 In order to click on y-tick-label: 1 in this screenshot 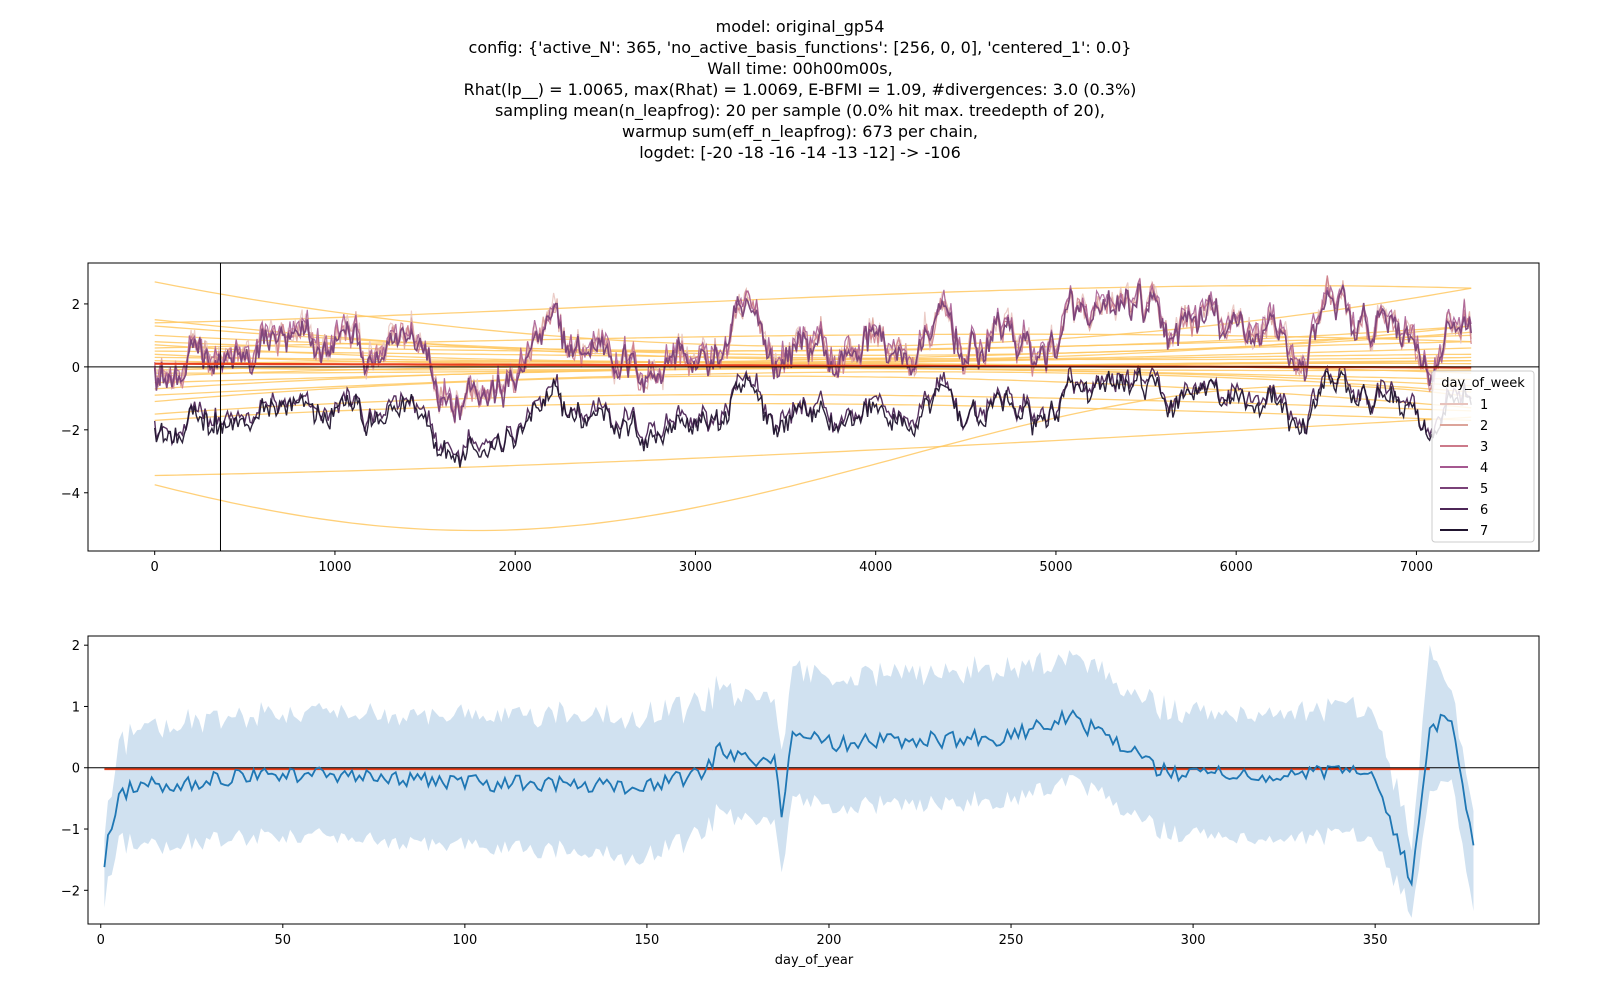, I will do `click(76, 707)`.